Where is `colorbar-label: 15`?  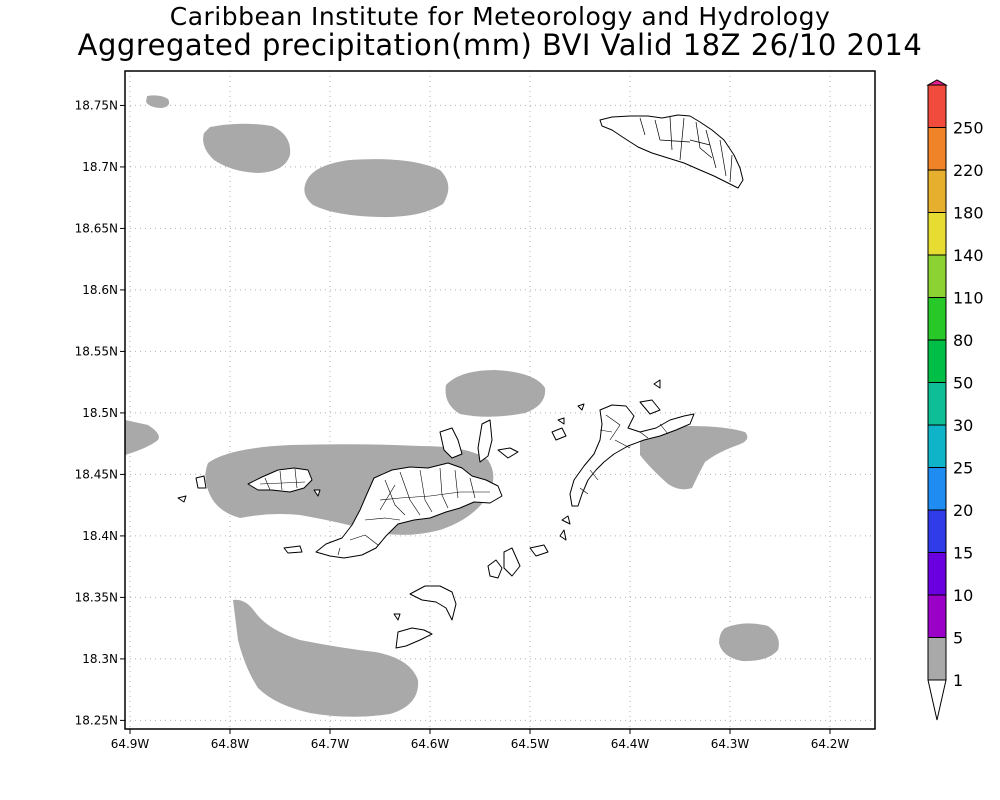 colorbar-label: 15 is located at coordinates (963, 553).